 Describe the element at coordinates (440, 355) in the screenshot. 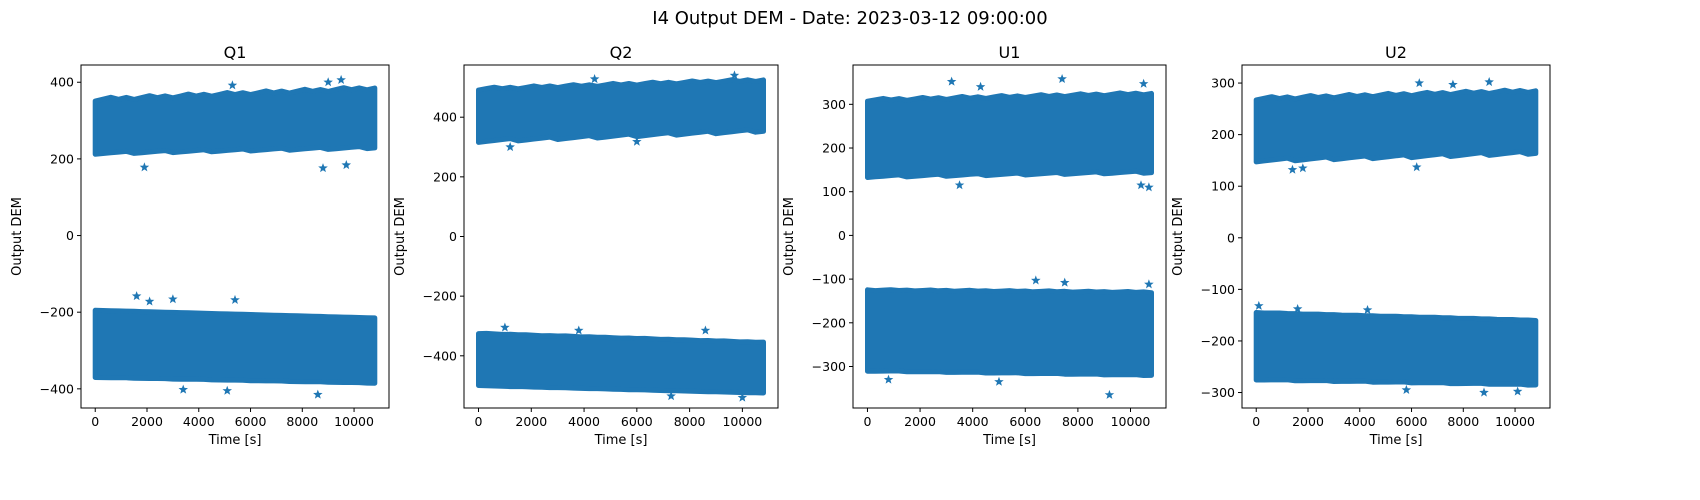

I see `y-tick-label: −400` at that location.